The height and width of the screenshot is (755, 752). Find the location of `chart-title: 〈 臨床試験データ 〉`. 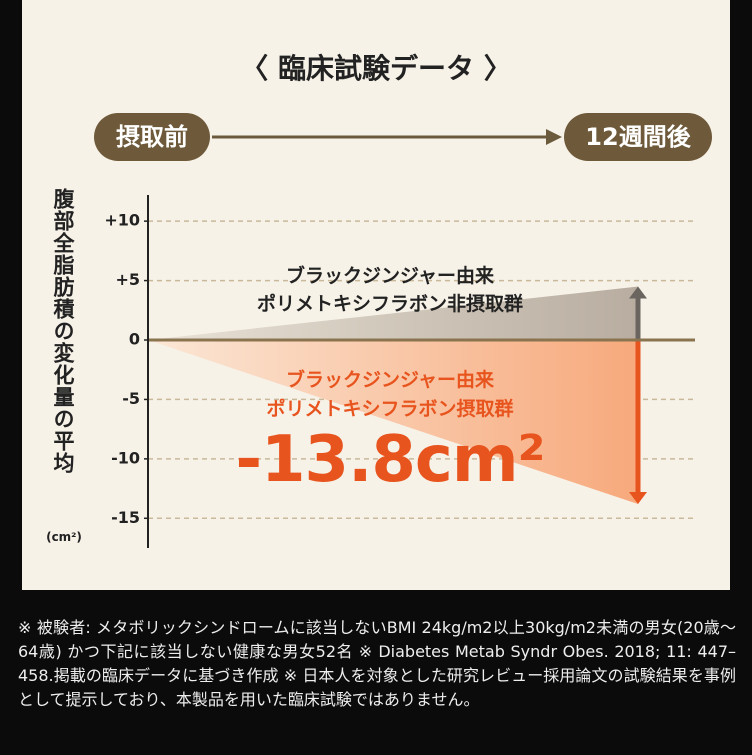

chart-title: 〈 臨床試験データ 〉 is located at coordinates (376, 68).